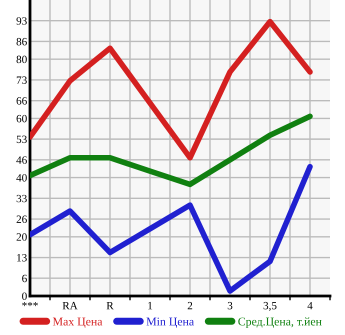  What do you see at coordinates (21, 237) in the screenshot?
I see `y-tick-label: 20` at bounding box center [21, 237].